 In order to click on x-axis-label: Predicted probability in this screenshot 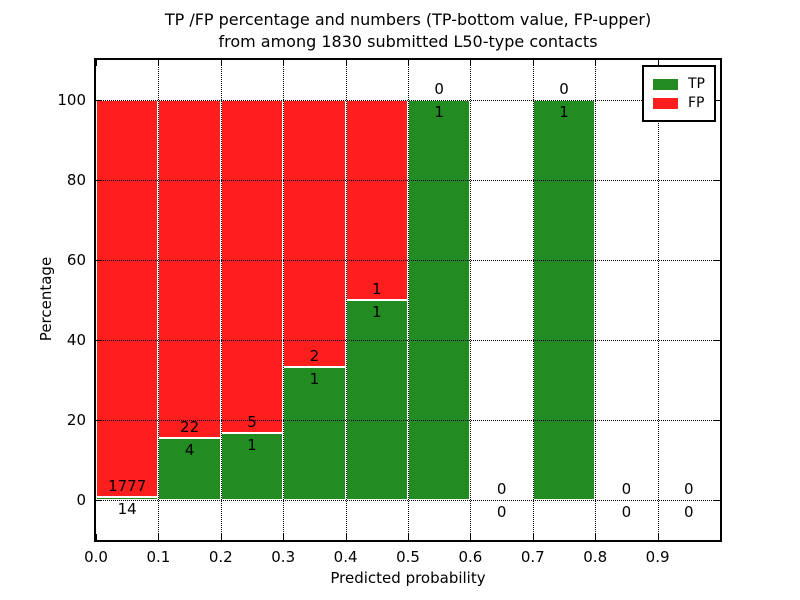, I will do `click(408, 578)`.